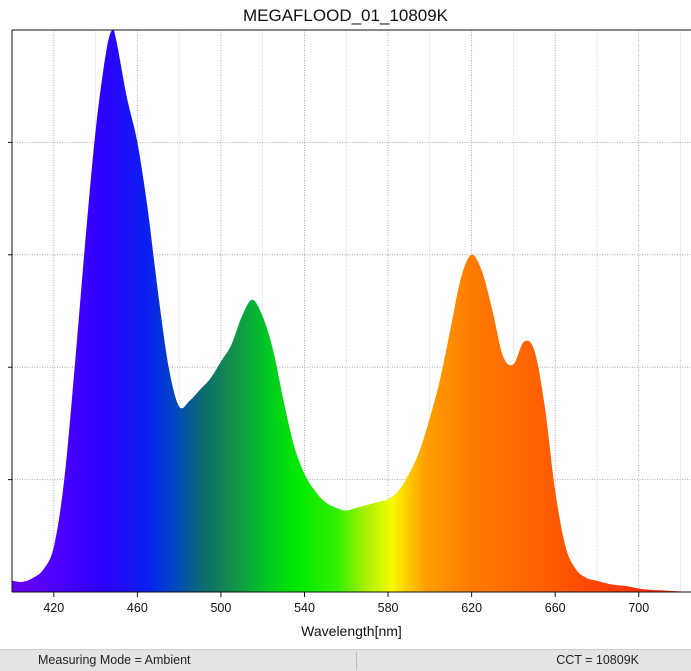 This screenshot has width=691, height=671. What do you see at coordinates (137, 608) in the screenshot?
I see `x-tick-label: 460` at bounding box center [137, 608].